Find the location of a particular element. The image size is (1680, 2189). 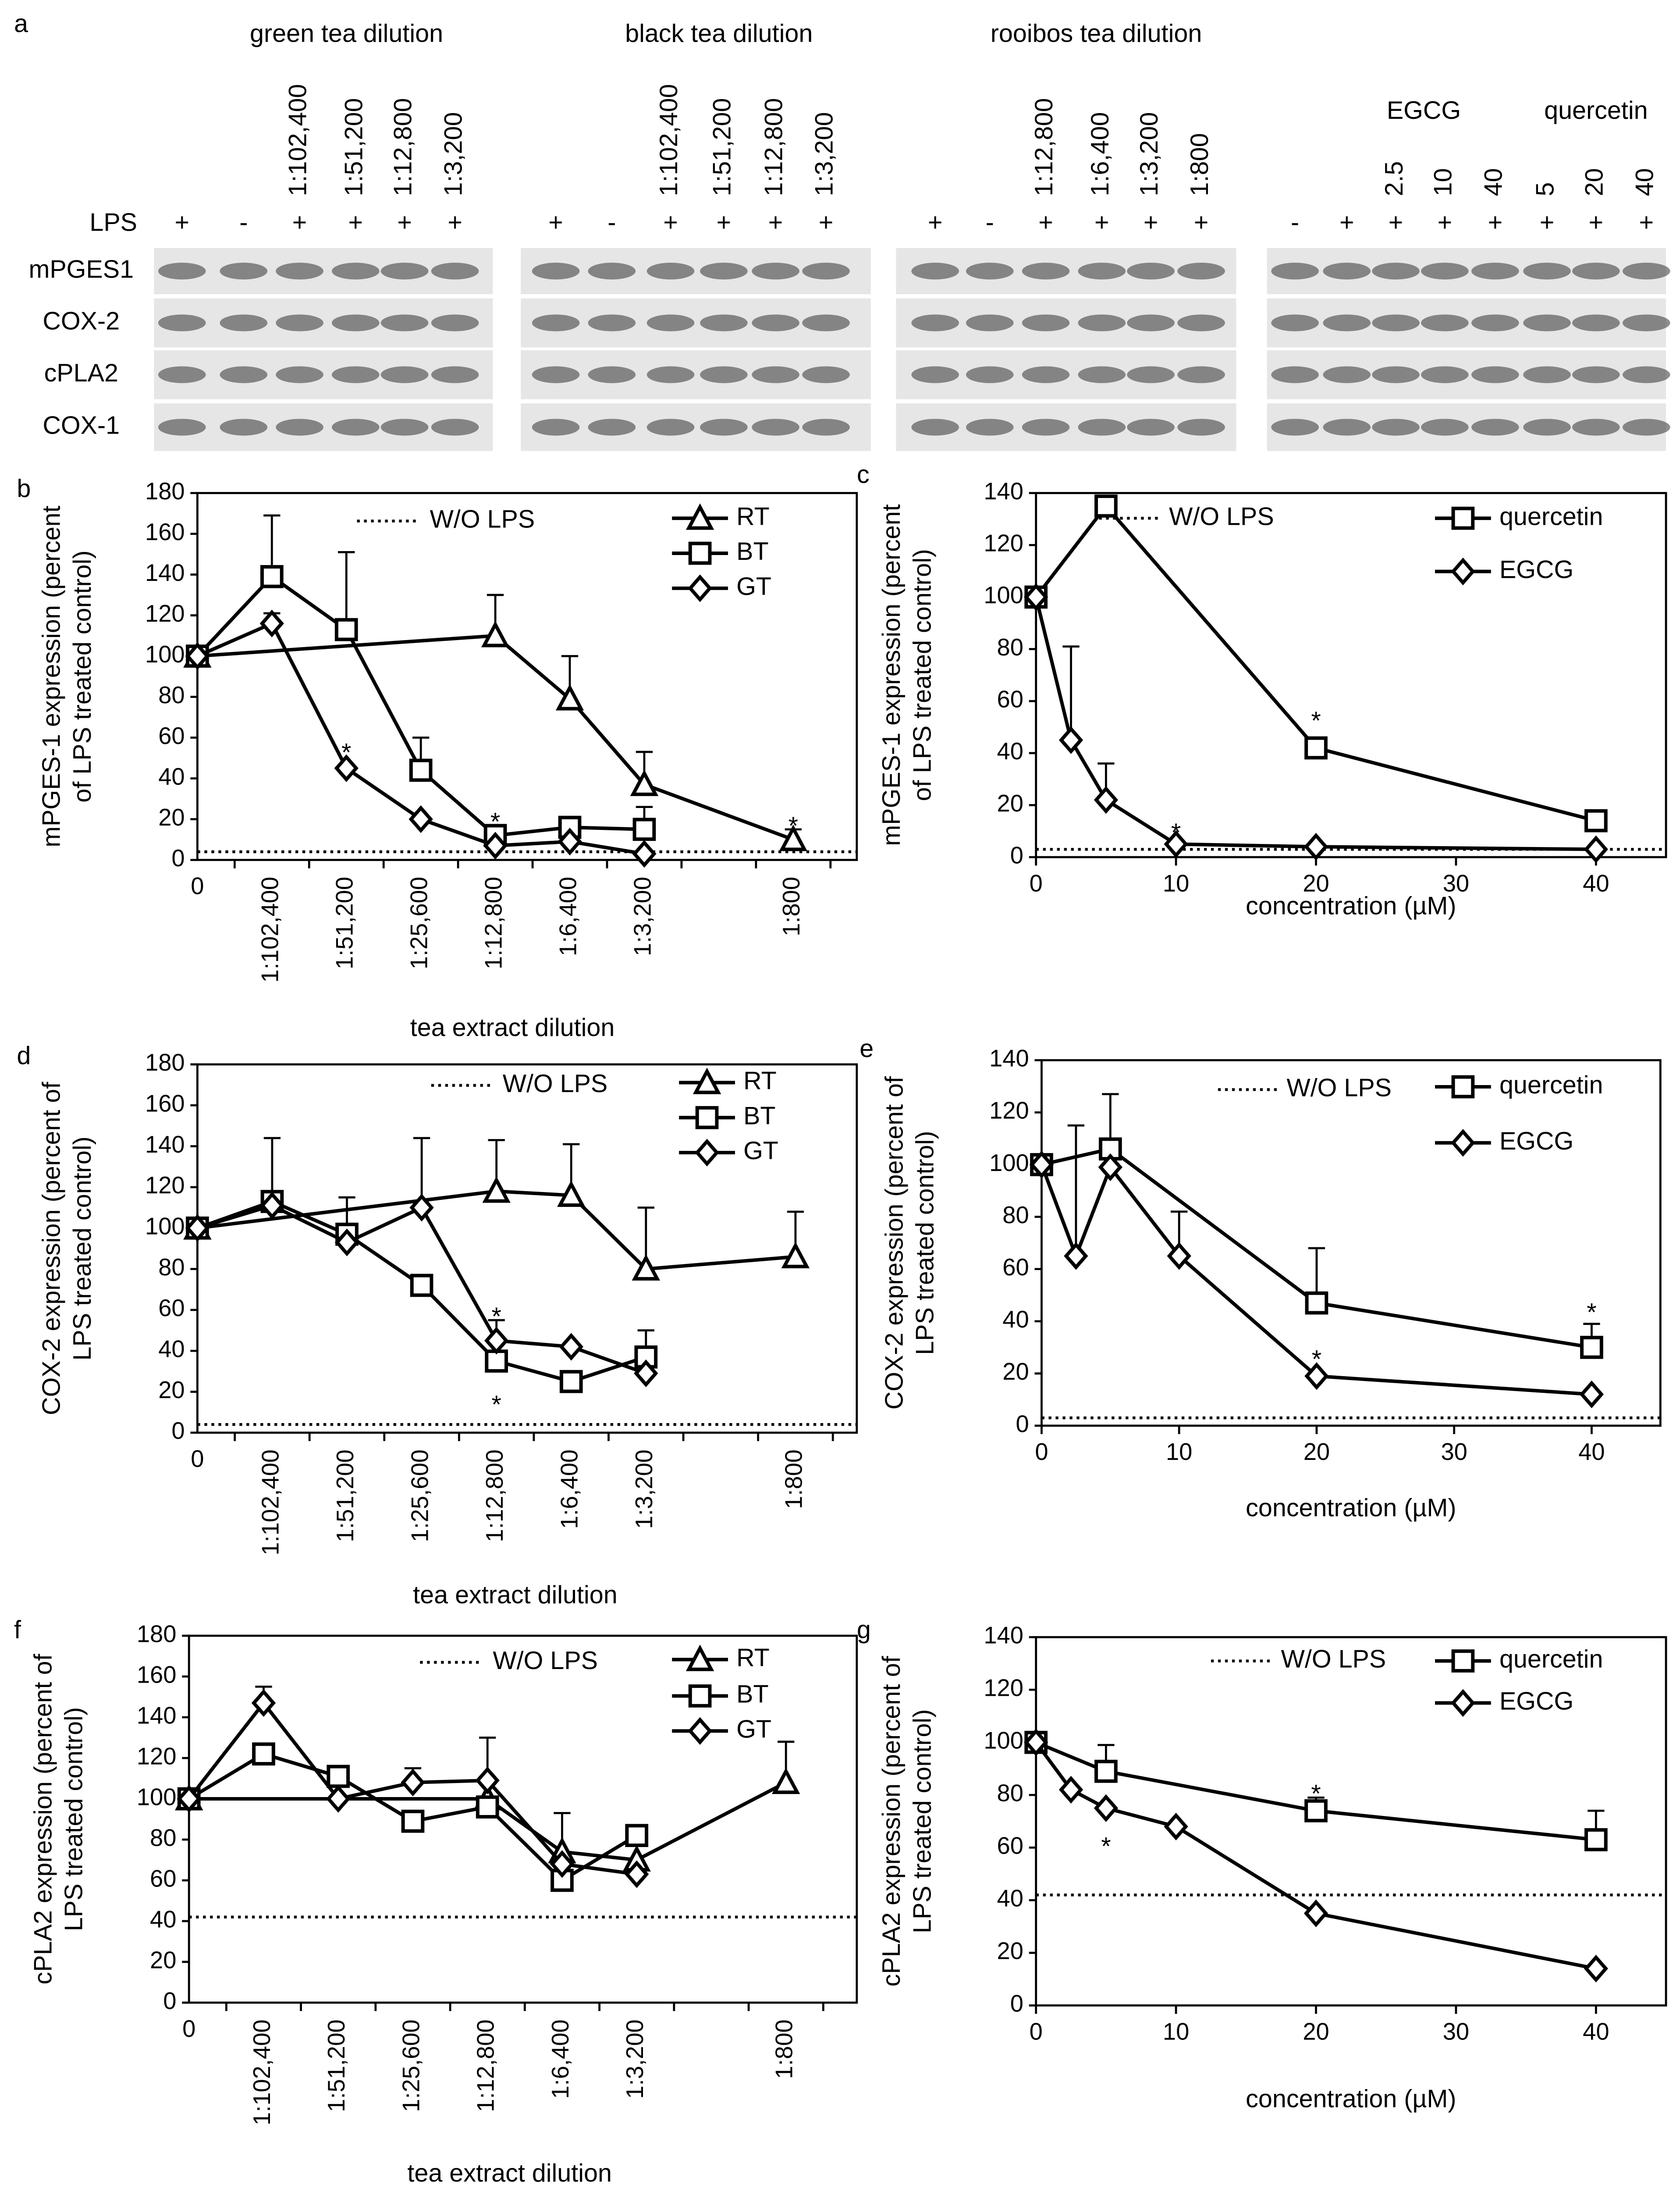

x-tick-label: 1:12,800 is located at coordinates (485, 2065).